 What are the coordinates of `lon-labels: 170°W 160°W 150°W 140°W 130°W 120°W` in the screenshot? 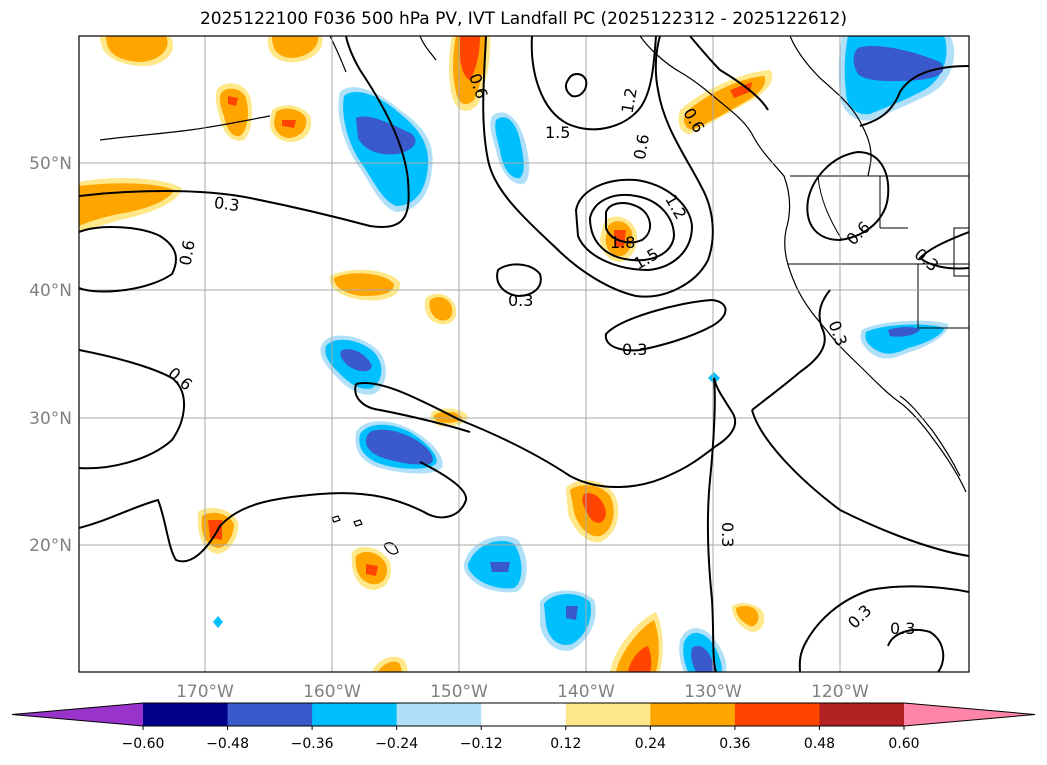 It's located at (522, 692).